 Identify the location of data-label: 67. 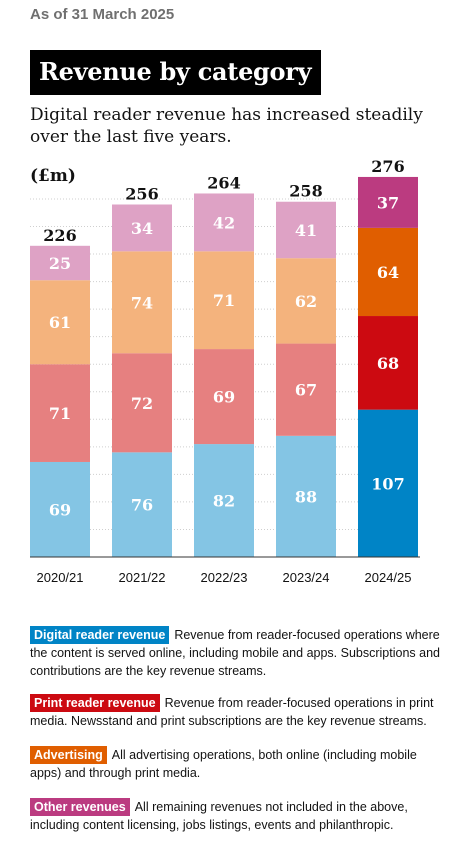
(306, 390).